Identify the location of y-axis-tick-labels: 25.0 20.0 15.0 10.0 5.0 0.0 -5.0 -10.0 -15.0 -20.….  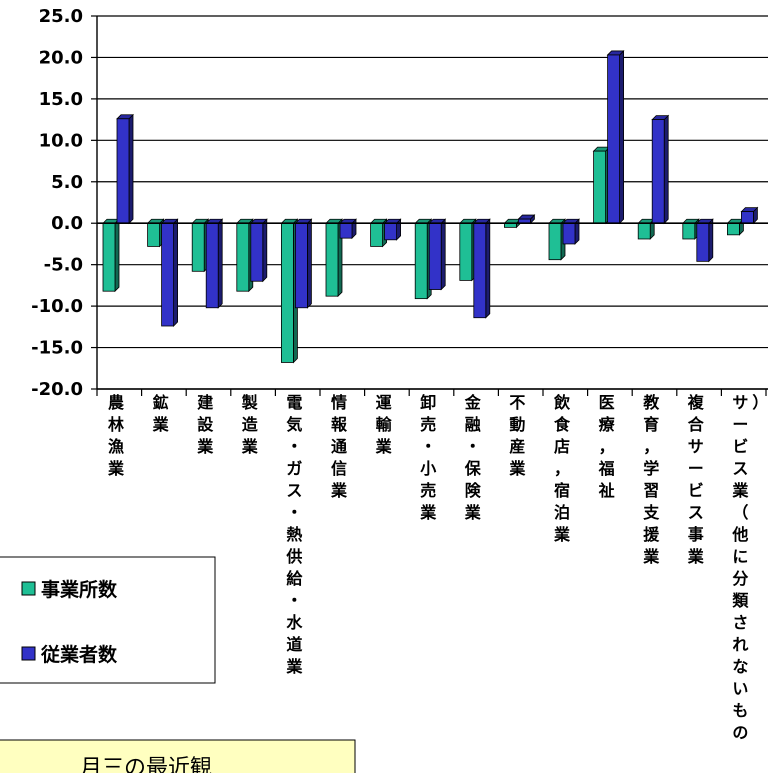
(57, 203).